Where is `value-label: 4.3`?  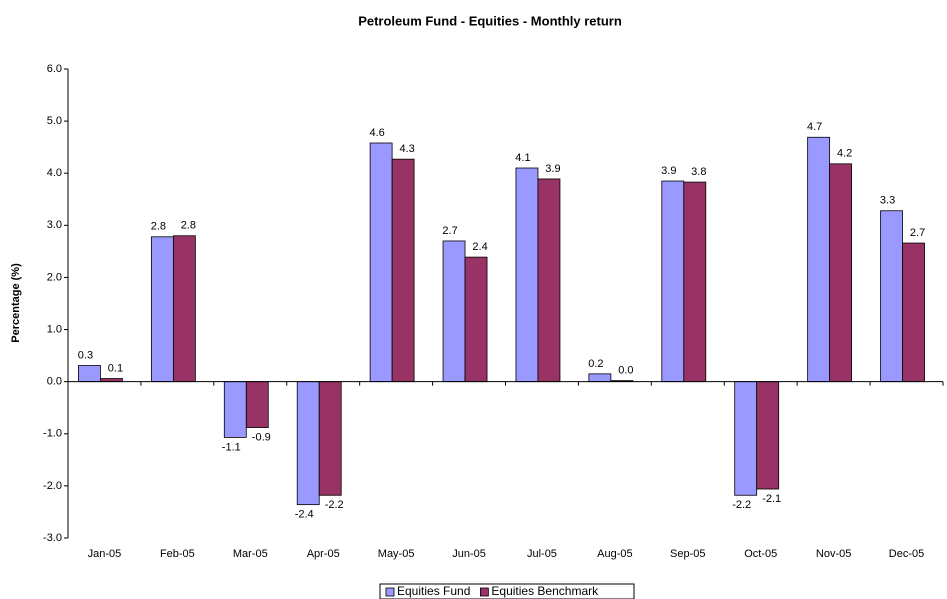
value-label: 4.3 is located at coordinates (406, 149).